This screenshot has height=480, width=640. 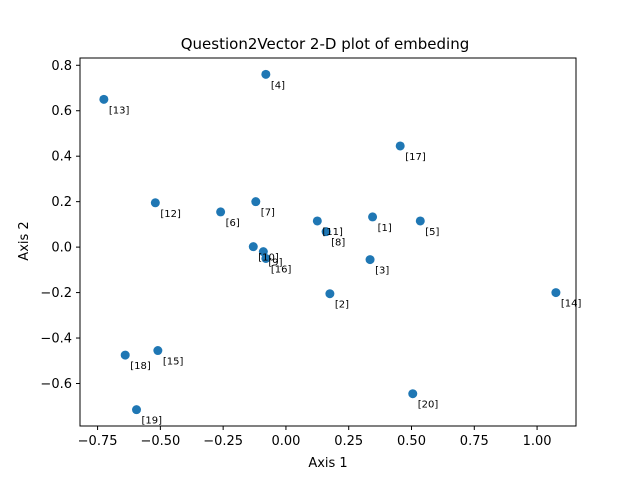 What do you see at coordinates (428, 405) in the screenshot?
I see `point-label: [20]` at bounding box center [428, 405].